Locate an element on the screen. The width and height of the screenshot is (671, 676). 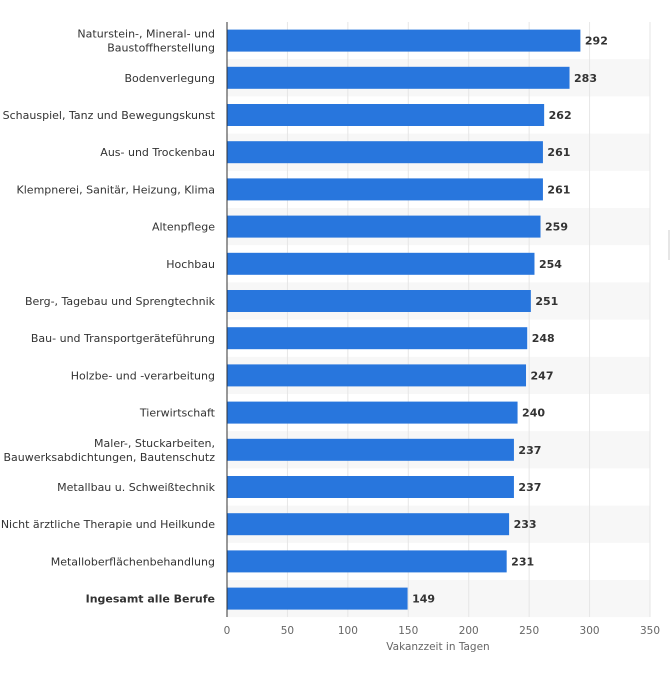
x-tick-label: 300 is located at coordinates (590, 631).